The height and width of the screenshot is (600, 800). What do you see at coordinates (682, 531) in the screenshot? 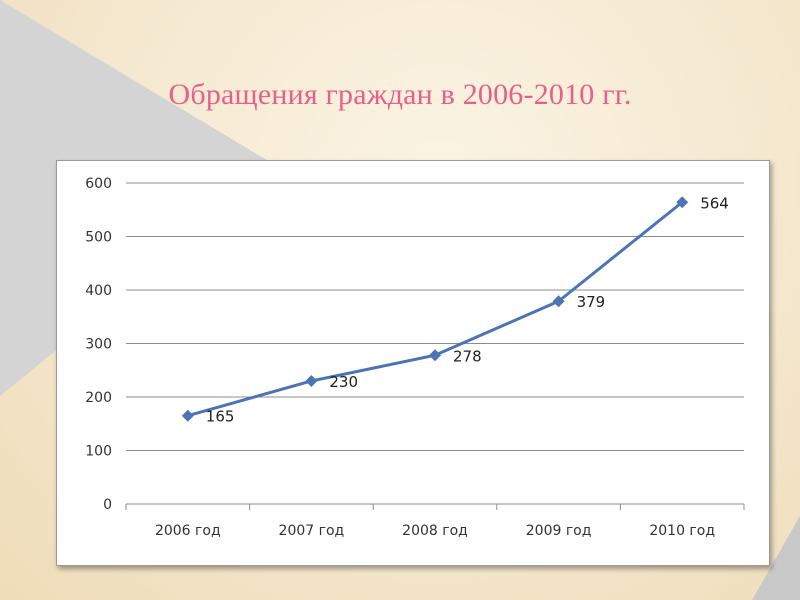
I see `x-tick-label-5: 2010 год` at bounding box center [682, 531].